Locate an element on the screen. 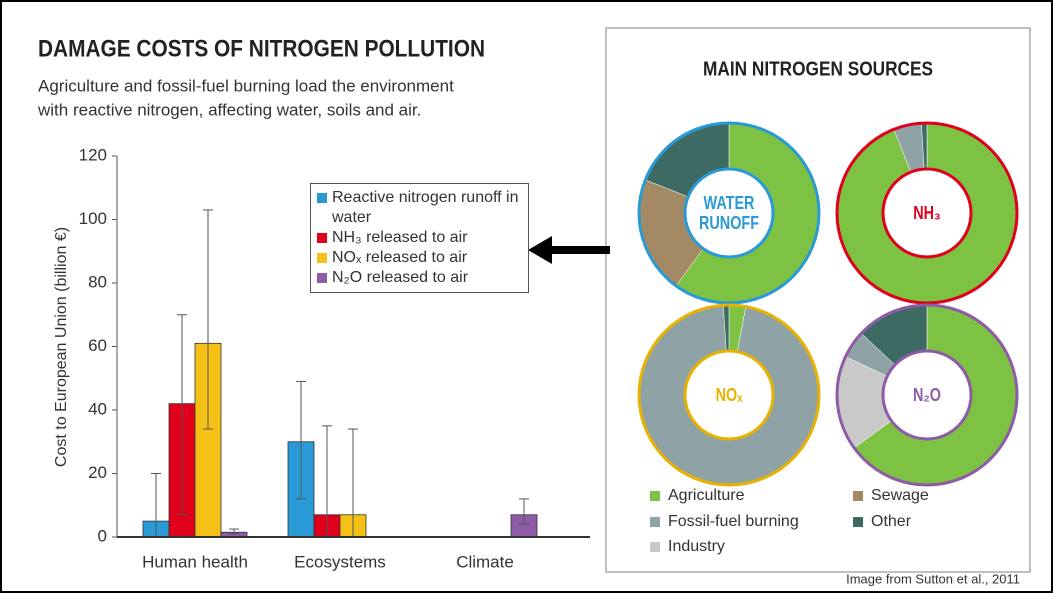  legend-item: Reactive nitrogen runoff in water is located at coordinates (419, 208).